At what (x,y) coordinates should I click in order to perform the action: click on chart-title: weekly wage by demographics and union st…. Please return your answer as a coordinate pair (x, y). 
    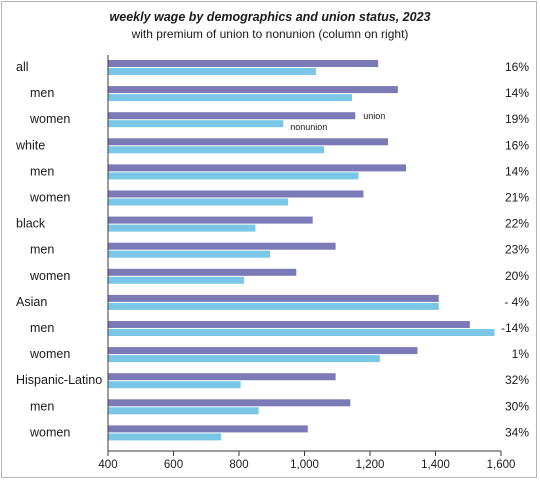
    Looking at the image, I should click on (270, 17).